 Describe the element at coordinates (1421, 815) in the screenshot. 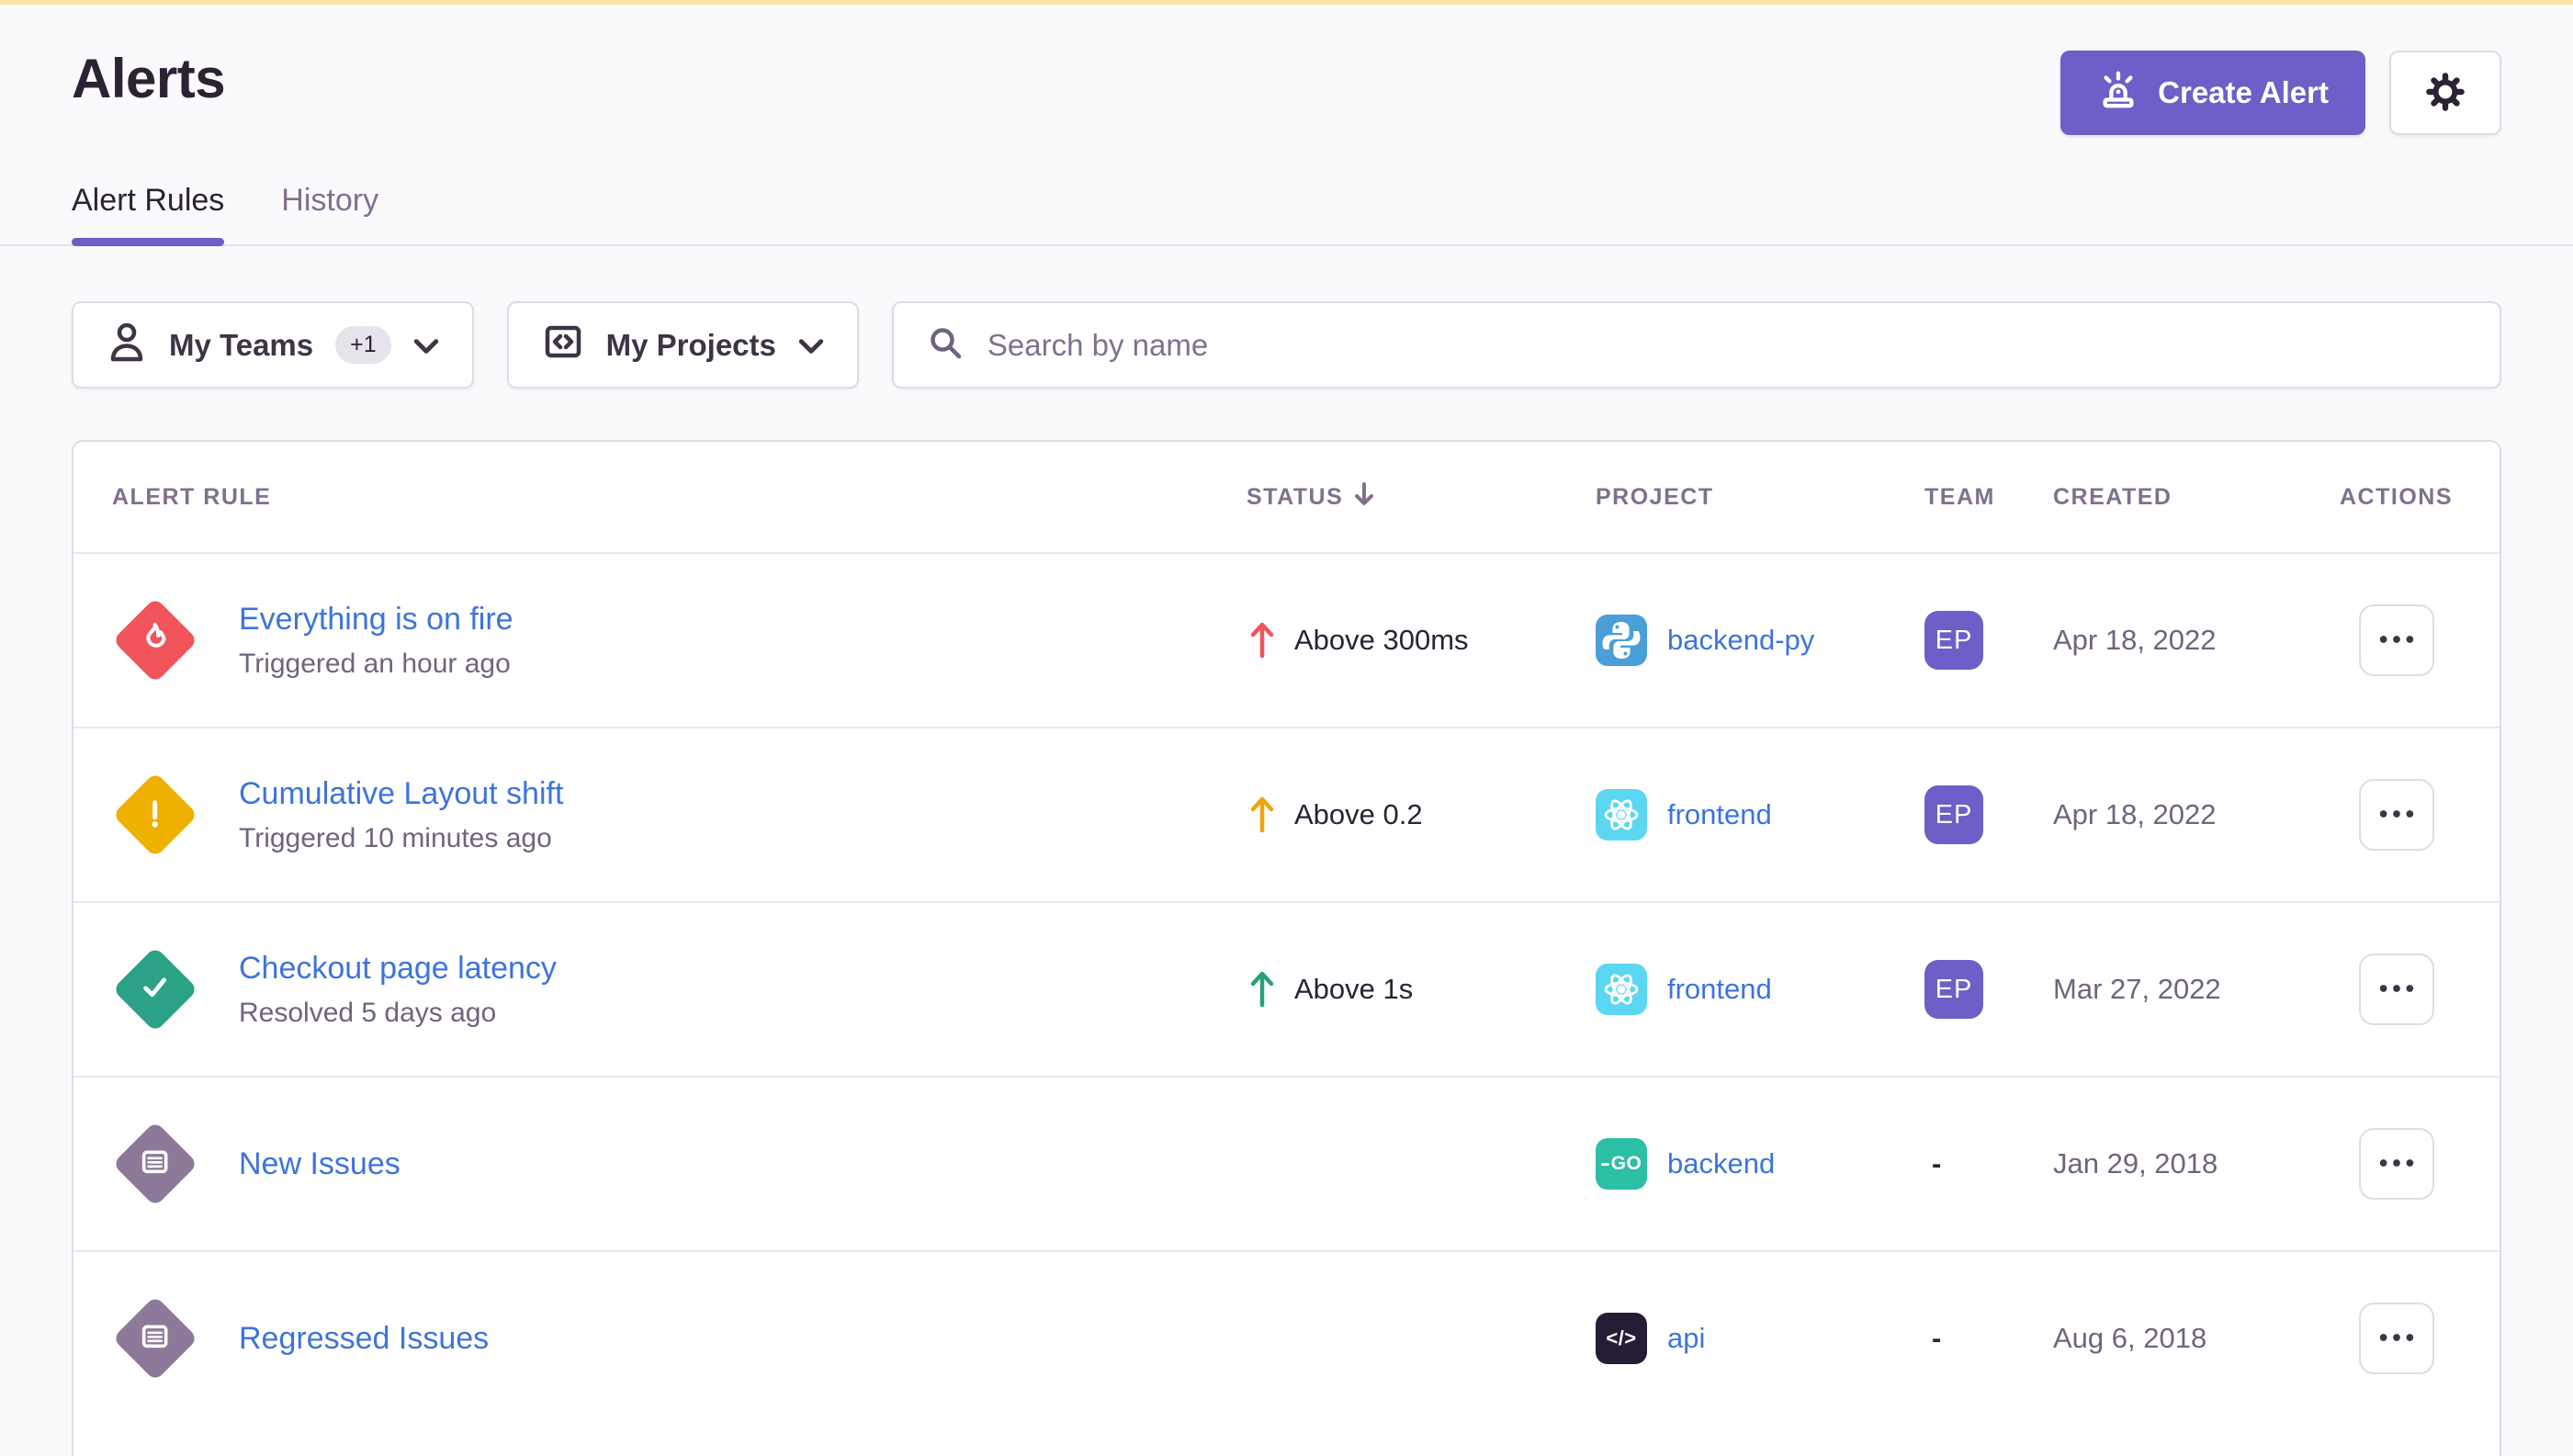

I see `status-cell: Above 0.2` at that location.